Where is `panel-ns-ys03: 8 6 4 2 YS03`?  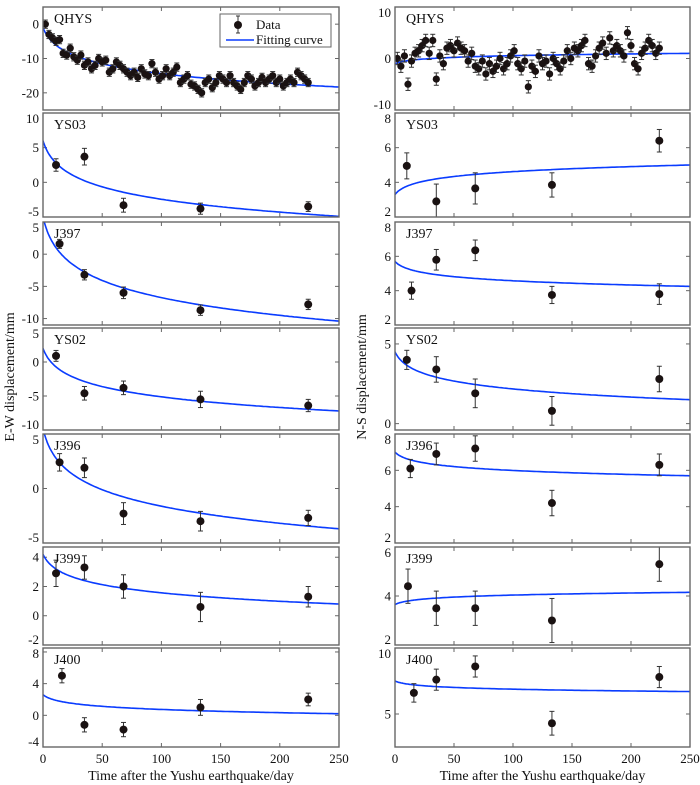
panel-ns-ys03: 8 6 4 2 YS03 is located at coordinates (538, 165).